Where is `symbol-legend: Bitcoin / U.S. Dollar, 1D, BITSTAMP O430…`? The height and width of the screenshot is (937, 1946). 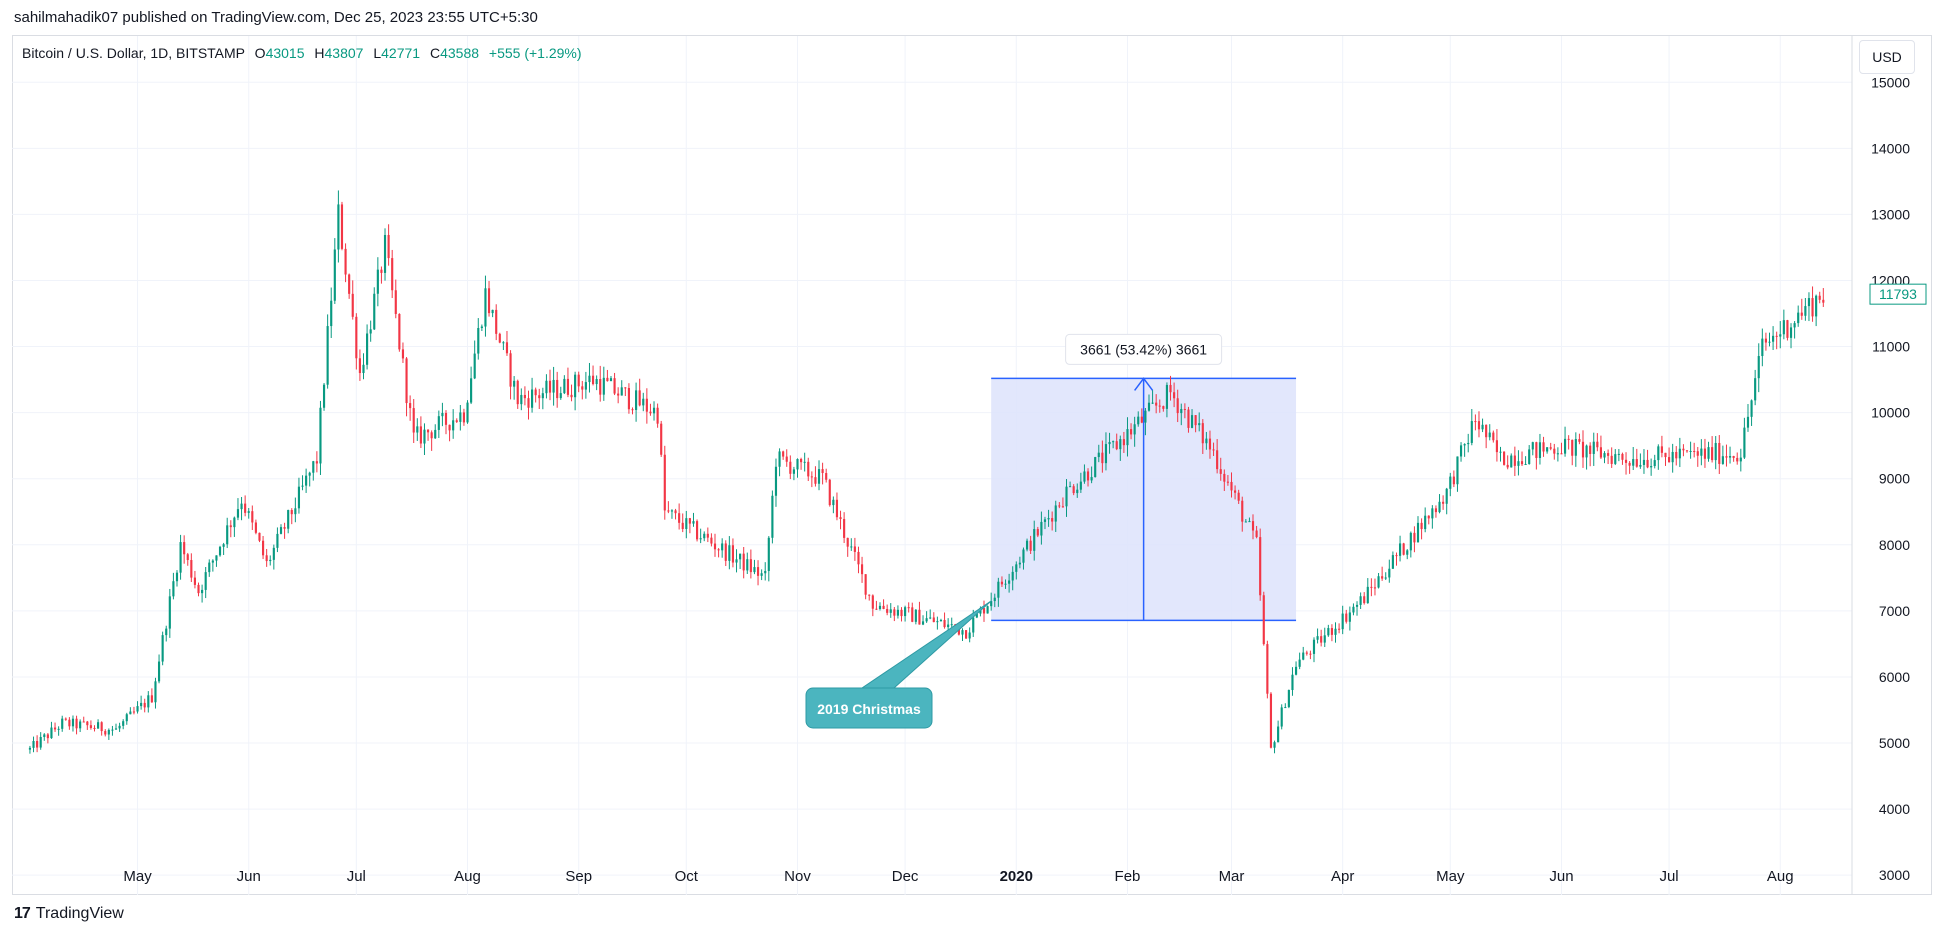
symbol-legend: Bitcoin / U.S. Dollar, 1D, BITSTAMP O430… is located at coordinates (302, 53).